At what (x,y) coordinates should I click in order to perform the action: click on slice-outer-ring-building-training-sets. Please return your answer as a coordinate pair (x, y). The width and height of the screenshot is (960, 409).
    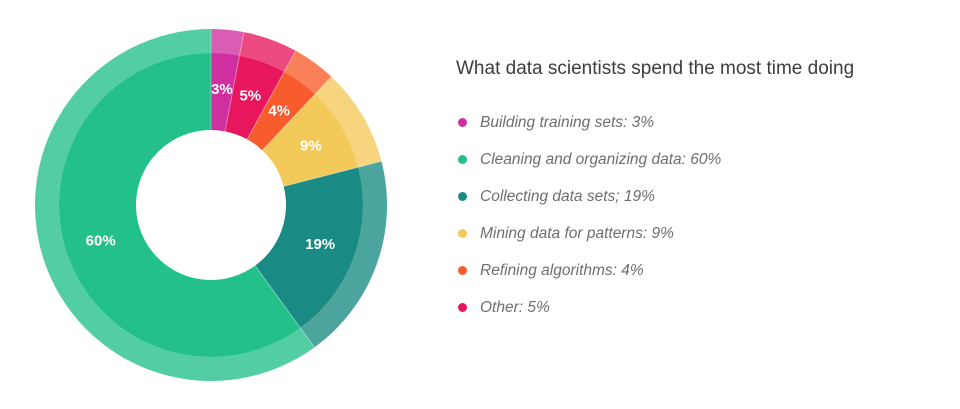
    Looking at the image, I should click on (227, 42).